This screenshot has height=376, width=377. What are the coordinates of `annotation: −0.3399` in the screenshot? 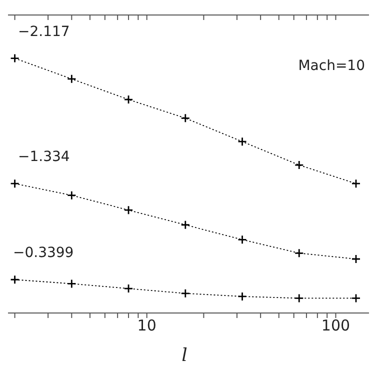 It's located at (43, 253).